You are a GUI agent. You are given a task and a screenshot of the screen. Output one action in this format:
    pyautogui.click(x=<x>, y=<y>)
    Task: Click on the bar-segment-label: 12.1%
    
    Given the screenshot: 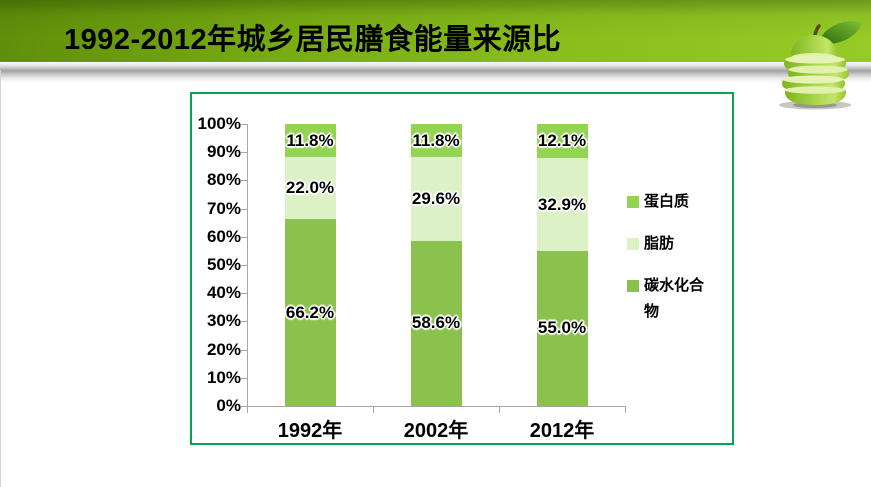 What is the action you would take?
    pyautogui.click(x=562, y=141)
    